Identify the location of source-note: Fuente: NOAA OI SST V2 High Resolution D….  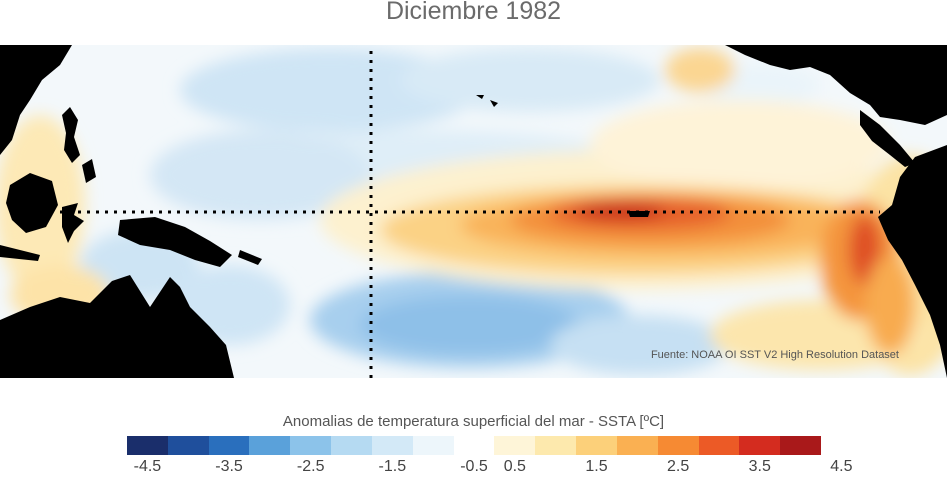
(774, 355).